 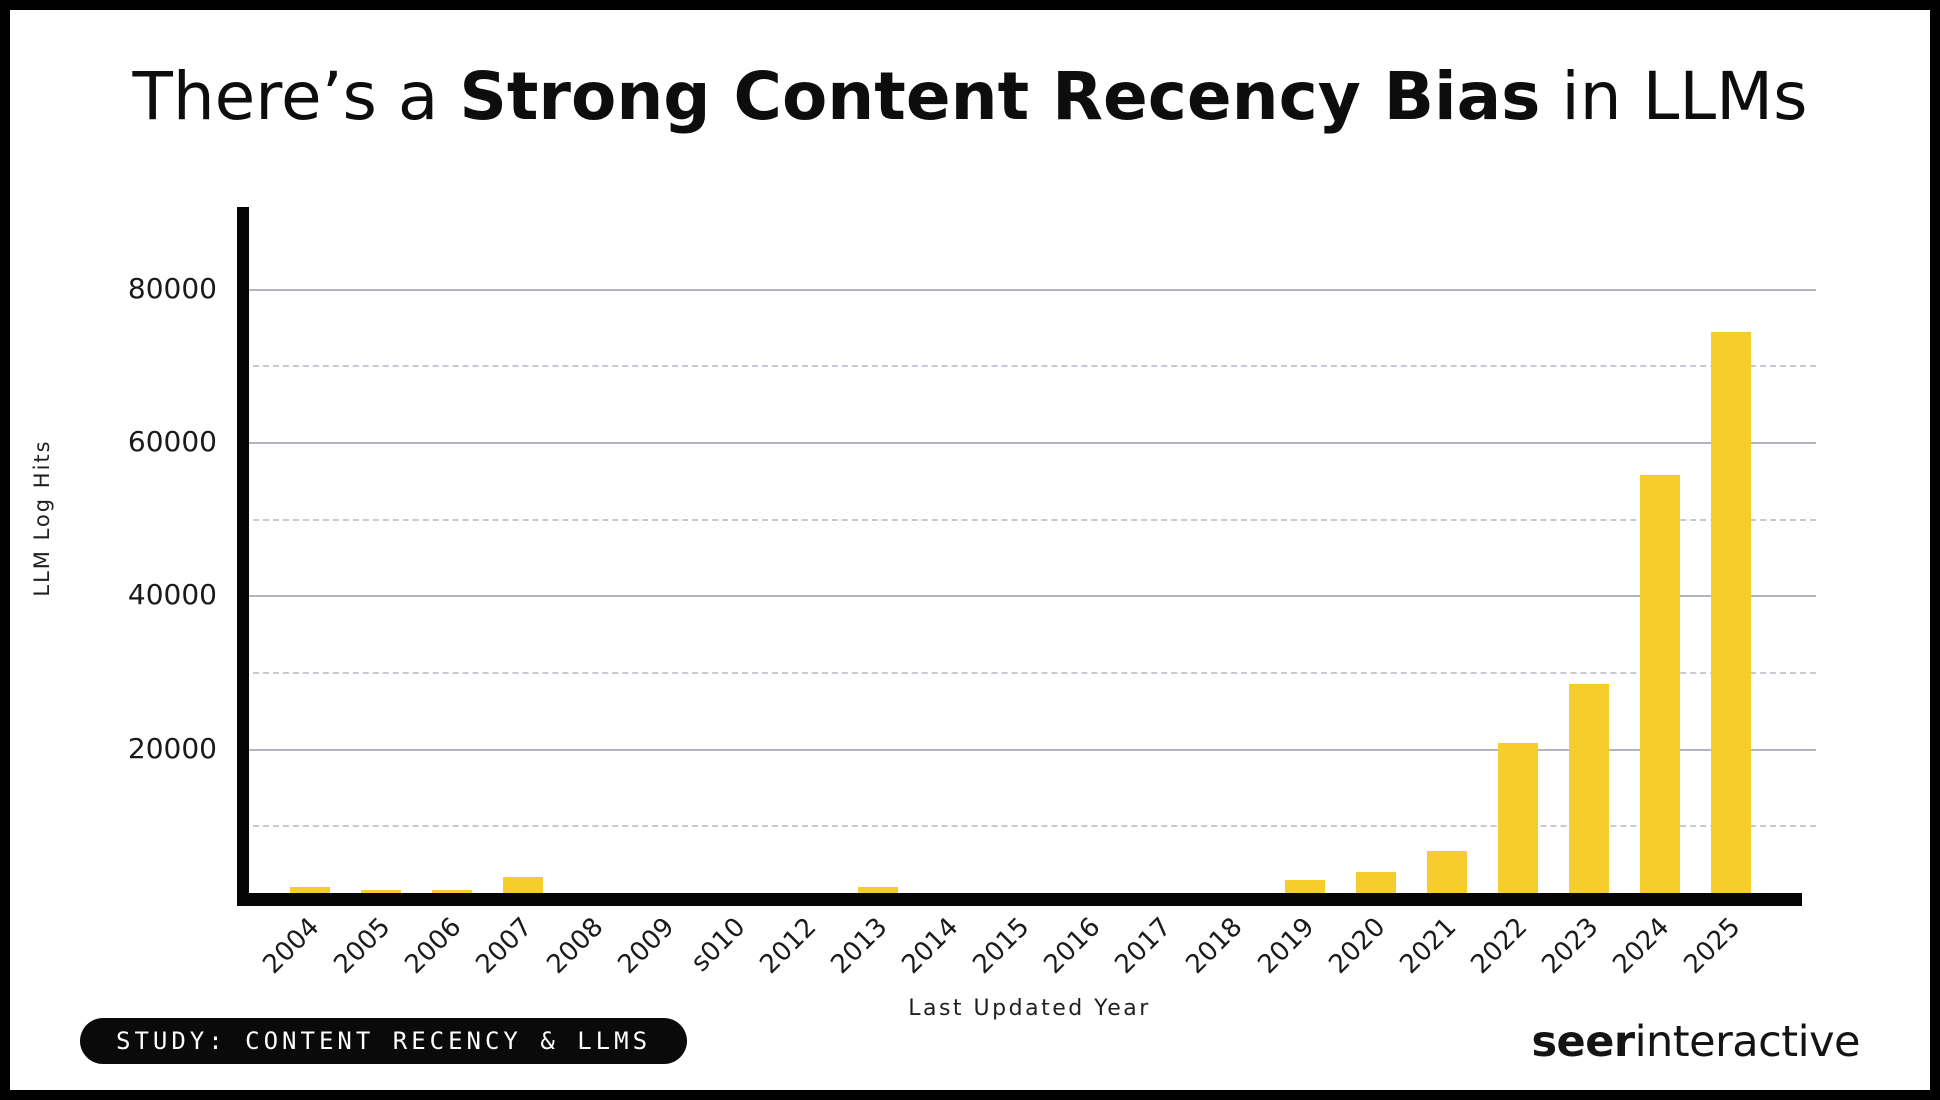 I want to click on study-badge-label: STUDY: CONTENT RECENCY & LLMS, so click(x=384, y=1041).